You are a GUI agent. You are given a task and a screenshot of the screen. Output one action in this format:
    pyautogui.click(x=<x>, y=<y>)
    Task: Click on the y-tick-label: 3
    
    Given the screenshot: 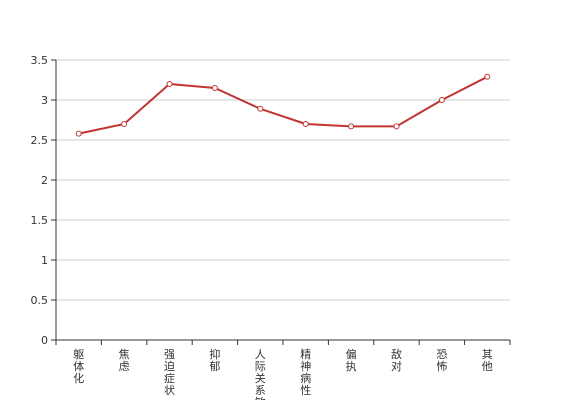 What is the action you would take?
    pyautogui.click(x=44, y=100)
    